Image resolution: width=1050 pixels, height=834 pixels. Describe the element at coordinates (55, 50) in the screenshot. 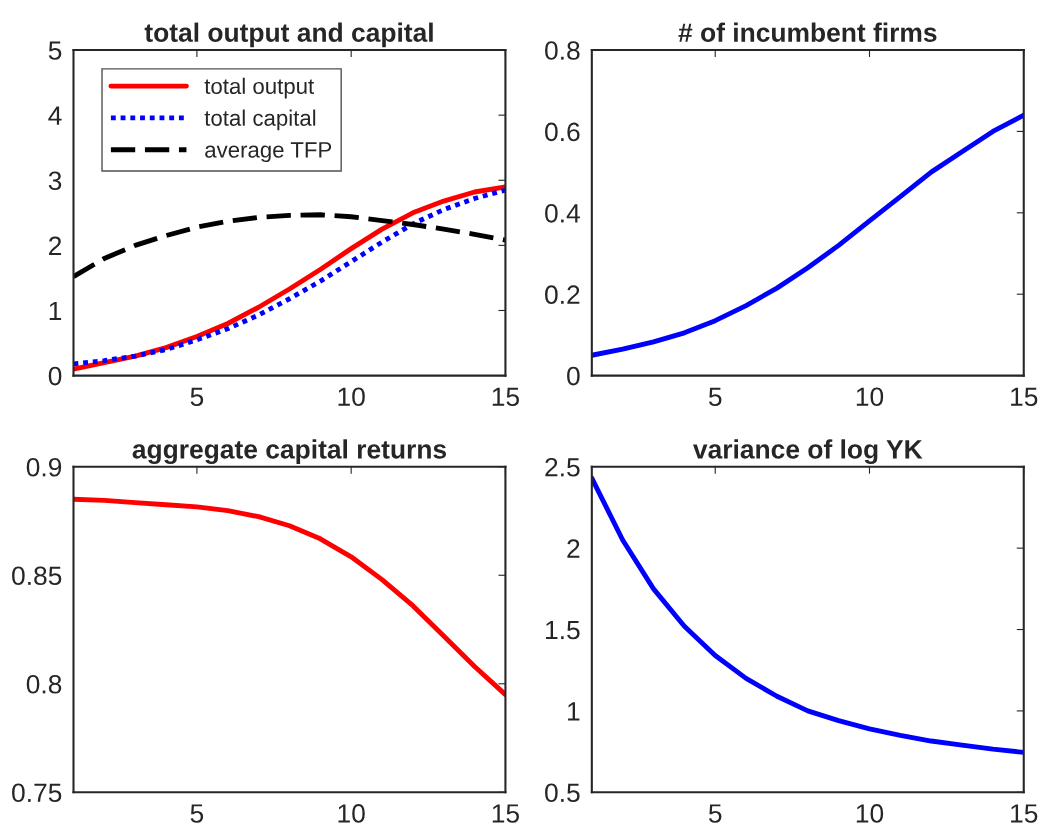

I see `y-tick-label: 5` at that location.